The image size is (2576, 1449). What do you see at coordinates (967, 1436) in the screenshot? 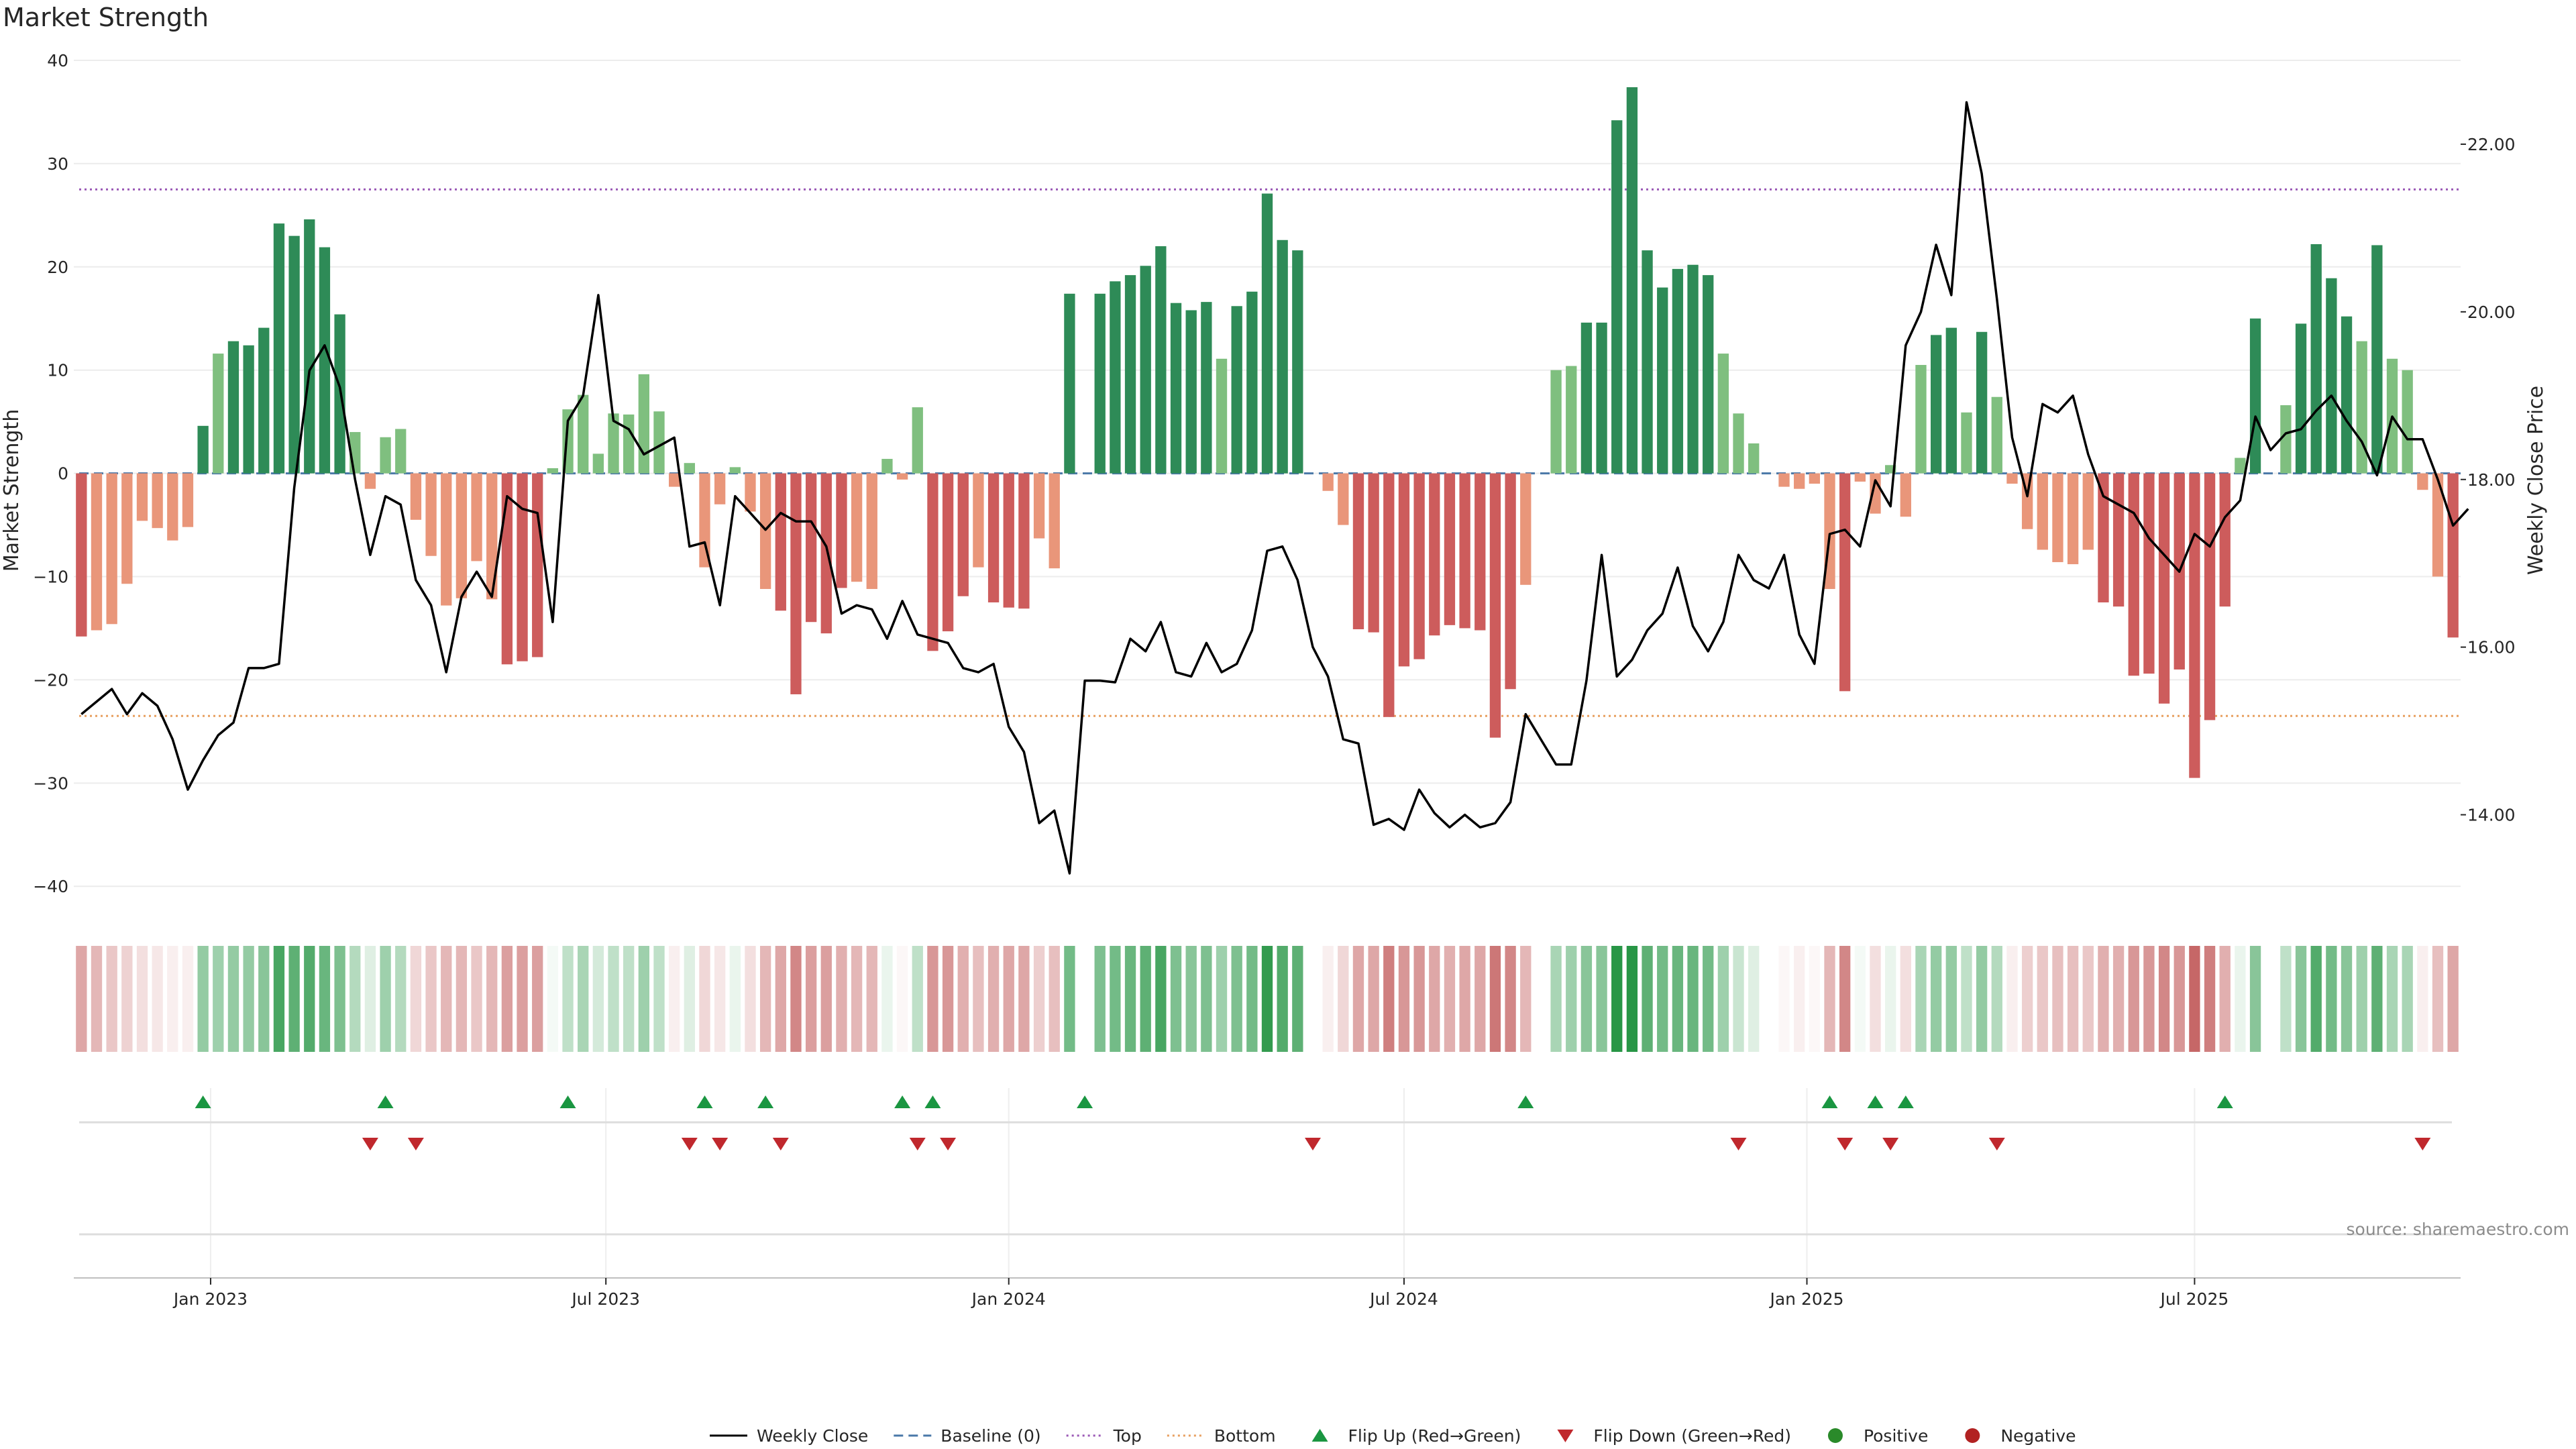
I see `legend-item: Baseline (0)` at bounding box center [967, 1436].